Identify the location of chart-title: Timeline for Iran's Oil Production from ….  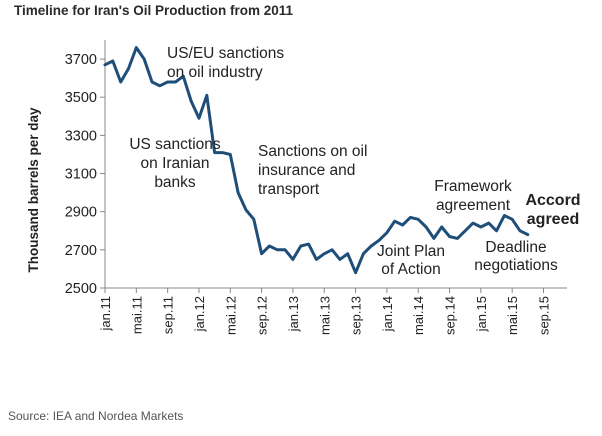
(154, 10).